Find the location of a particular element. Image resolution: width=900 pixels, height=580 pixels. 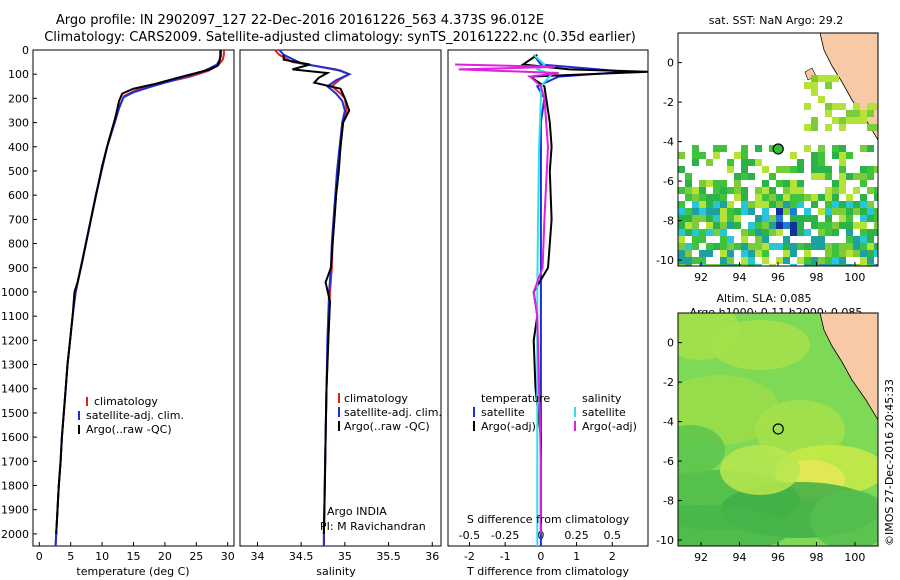

depth-tick-label: 0 is located at coordinates (25, 50).